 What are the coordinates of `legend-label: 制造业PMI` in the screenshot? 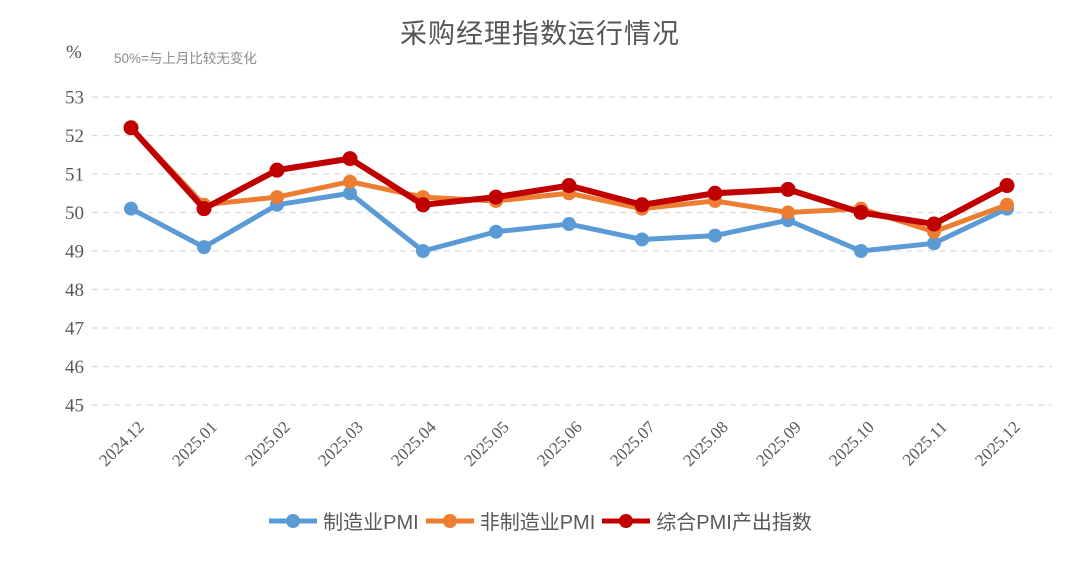 It's located at (371, 523).